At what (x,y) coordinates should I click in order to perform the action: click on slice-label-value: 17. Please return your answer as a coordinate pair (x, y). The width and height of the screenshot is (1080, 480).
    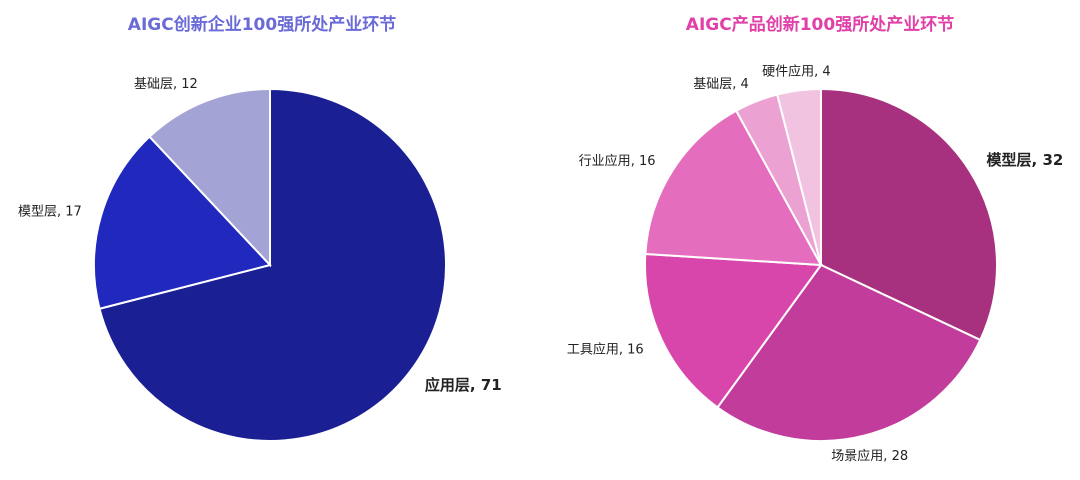
    Looking at the image, I should click on (73, 211).